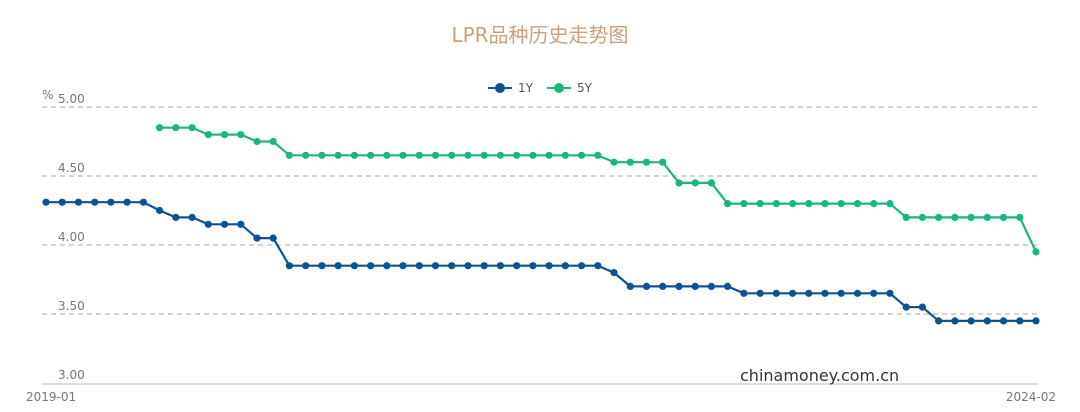 This screenshot has width=1080, height=412. I want to click on legend: 1Y 5Y, so click(540, 88).